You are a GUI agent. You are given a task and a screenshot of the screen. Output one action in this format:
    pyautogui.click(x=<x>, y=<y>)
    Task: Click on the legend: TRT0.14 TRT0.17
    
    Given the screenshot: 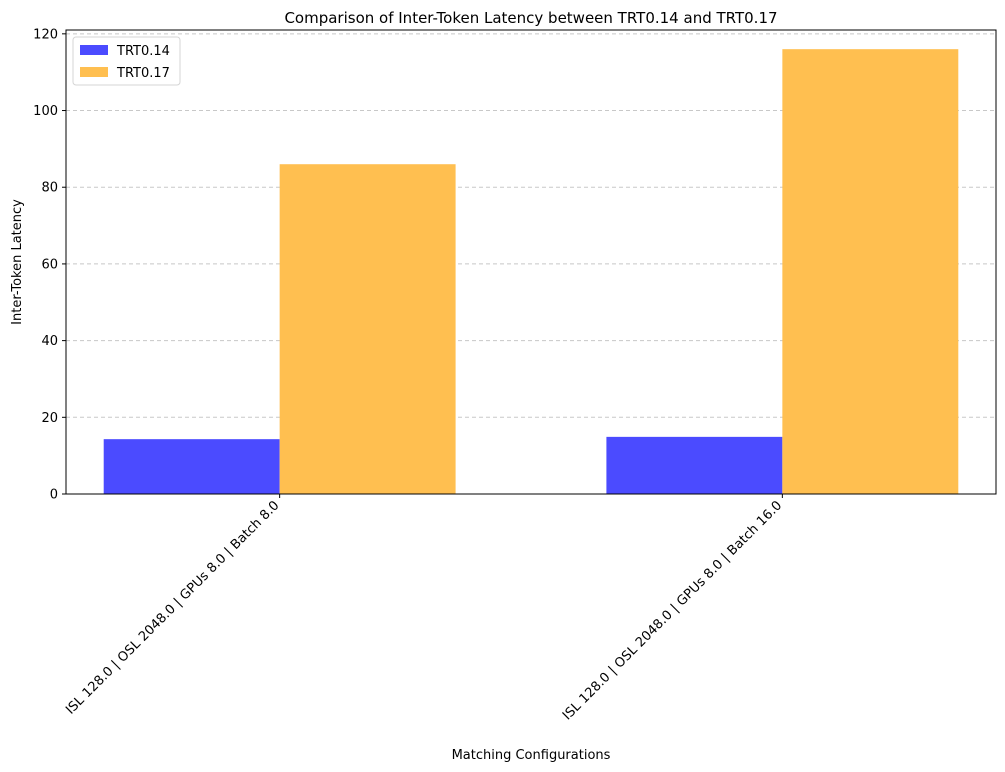 What is the action you would take?
    pyautogui.click(x=126, y=61)
    